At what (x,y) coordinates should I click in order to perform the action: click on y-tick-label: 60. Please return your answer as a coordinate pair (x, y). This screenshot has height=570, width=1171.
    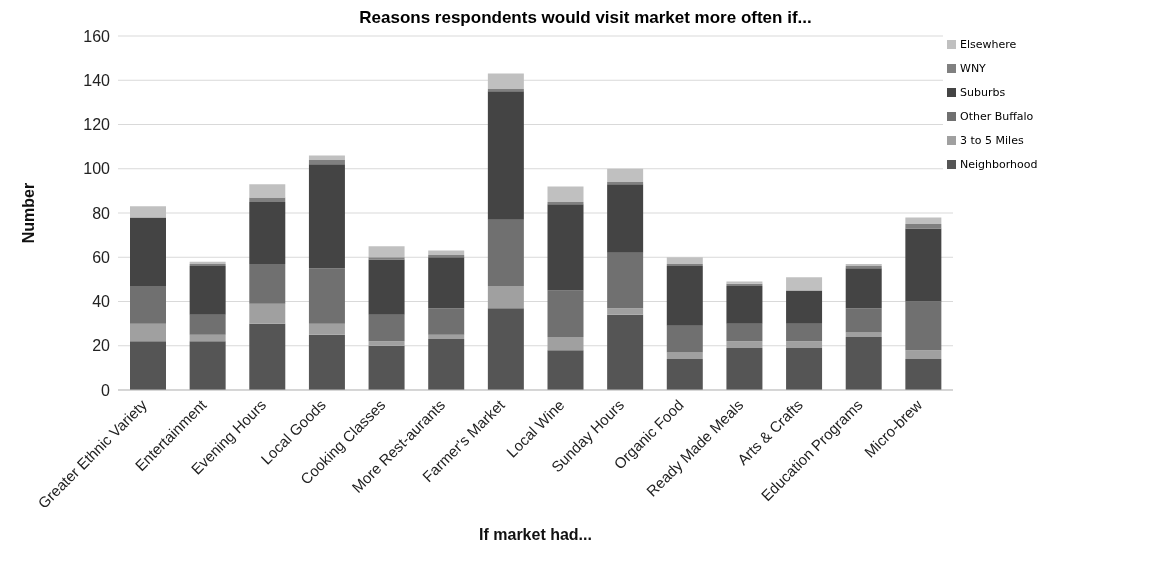
    Looking at the image, I should click on (101, 257).